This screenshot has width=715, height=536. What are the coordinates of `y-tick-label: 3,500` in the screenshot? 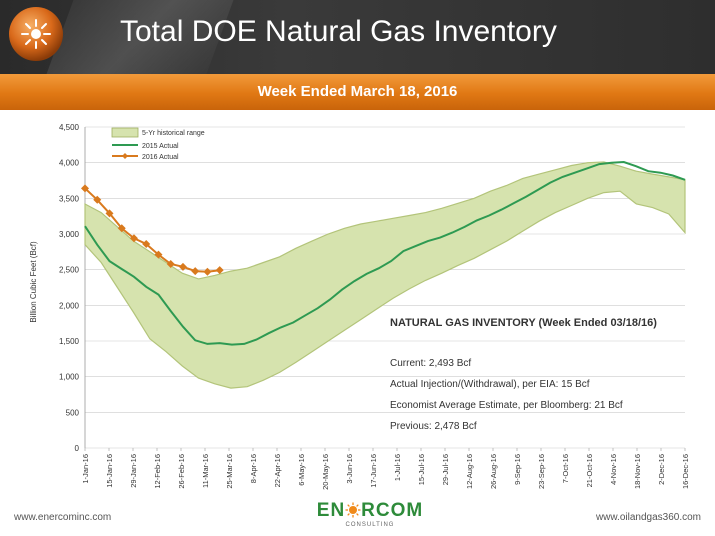 It's located at (69, 198).